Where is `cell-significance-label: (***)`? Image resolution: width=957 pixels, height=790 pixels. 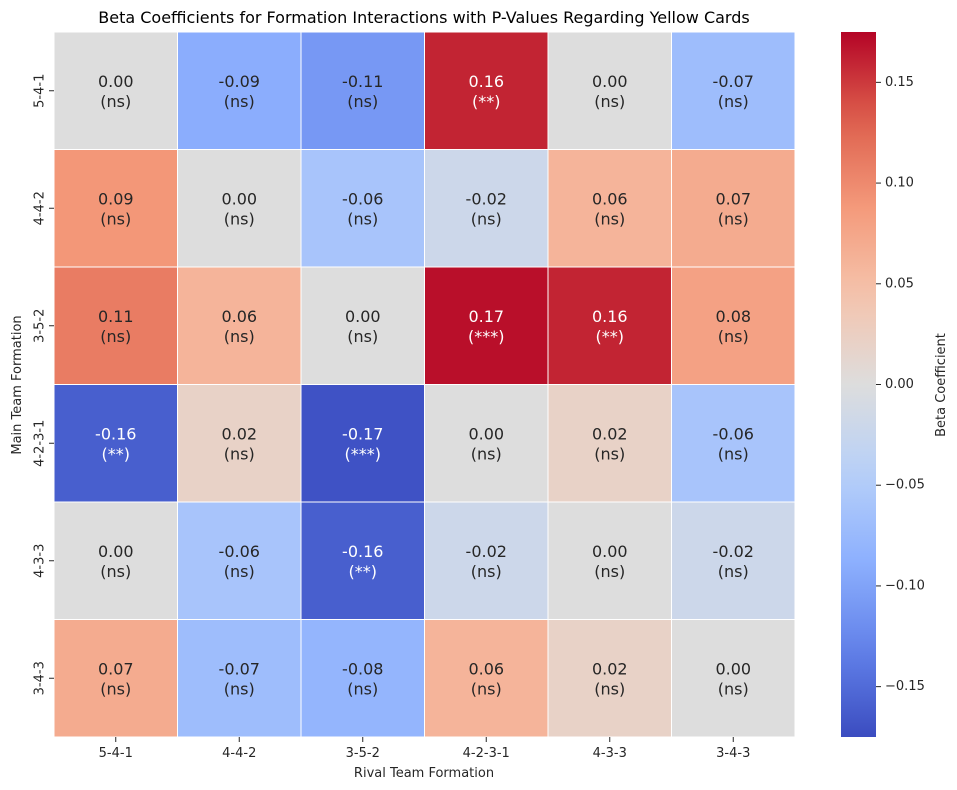
cell-significance-label: (***) is located at coordinates (363, 453).